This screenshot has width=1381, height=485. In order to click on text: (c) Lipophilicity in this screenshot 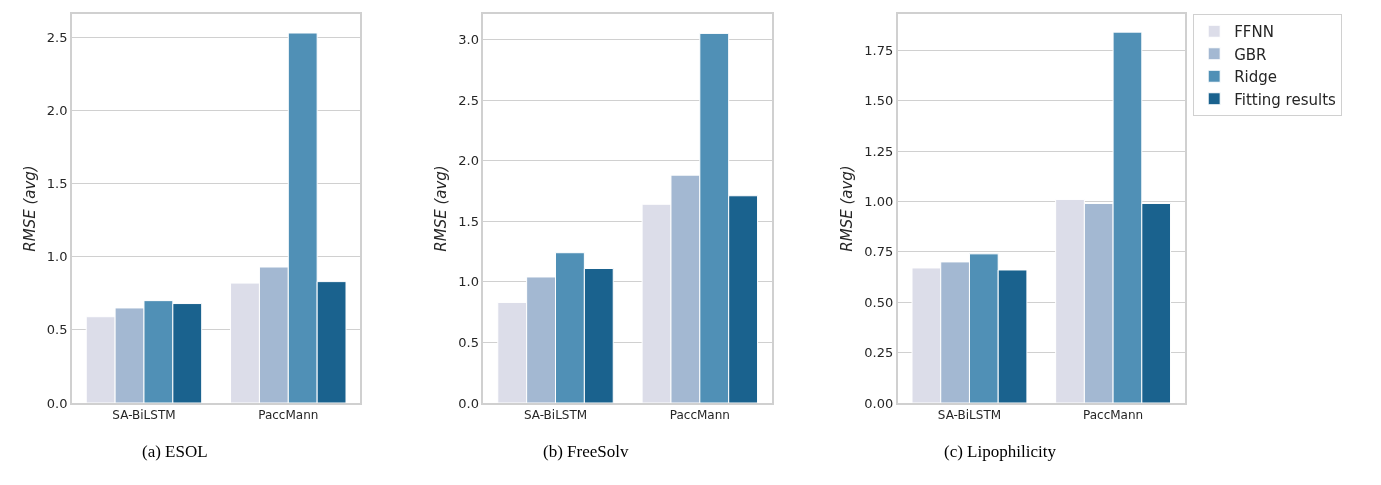, I will do `click(1000, 451)`.